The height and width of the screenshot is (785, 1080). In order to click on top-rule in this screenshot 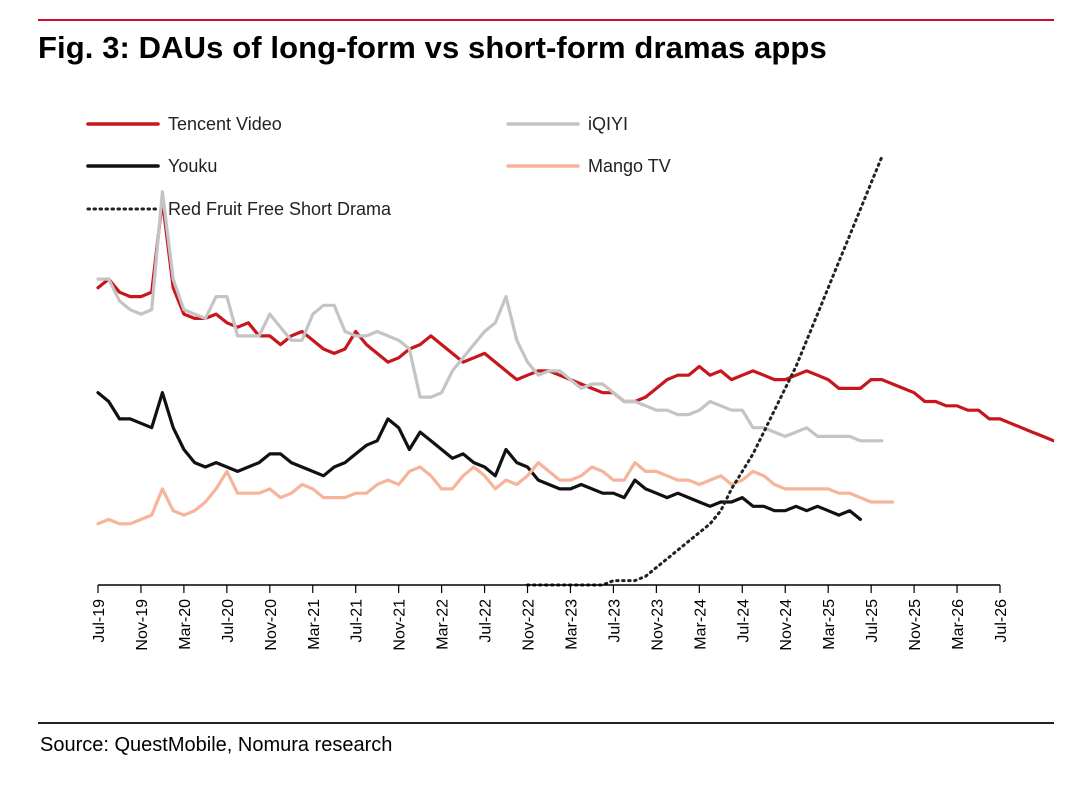, I will do `click(546, 20)`.